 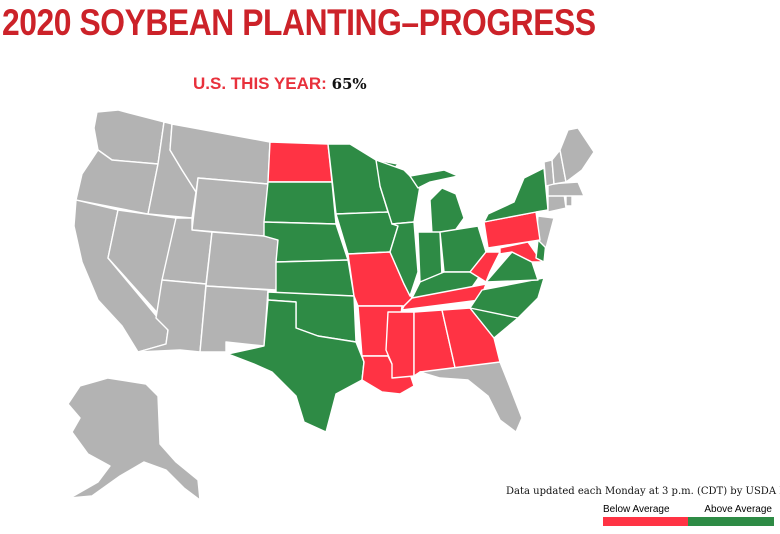 What do you see at coordinates (471, 340) in the screenshot?
I see `state-ga` at bounding box center [471, 340].